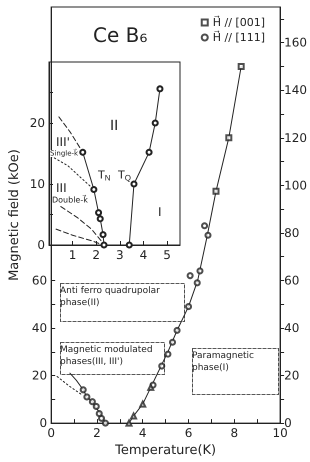 This screenshot has height=462, width=310. Describe the element at coordinates (70, 199) in the screenshot. I see `annotation: Double-k⃗` at that location.